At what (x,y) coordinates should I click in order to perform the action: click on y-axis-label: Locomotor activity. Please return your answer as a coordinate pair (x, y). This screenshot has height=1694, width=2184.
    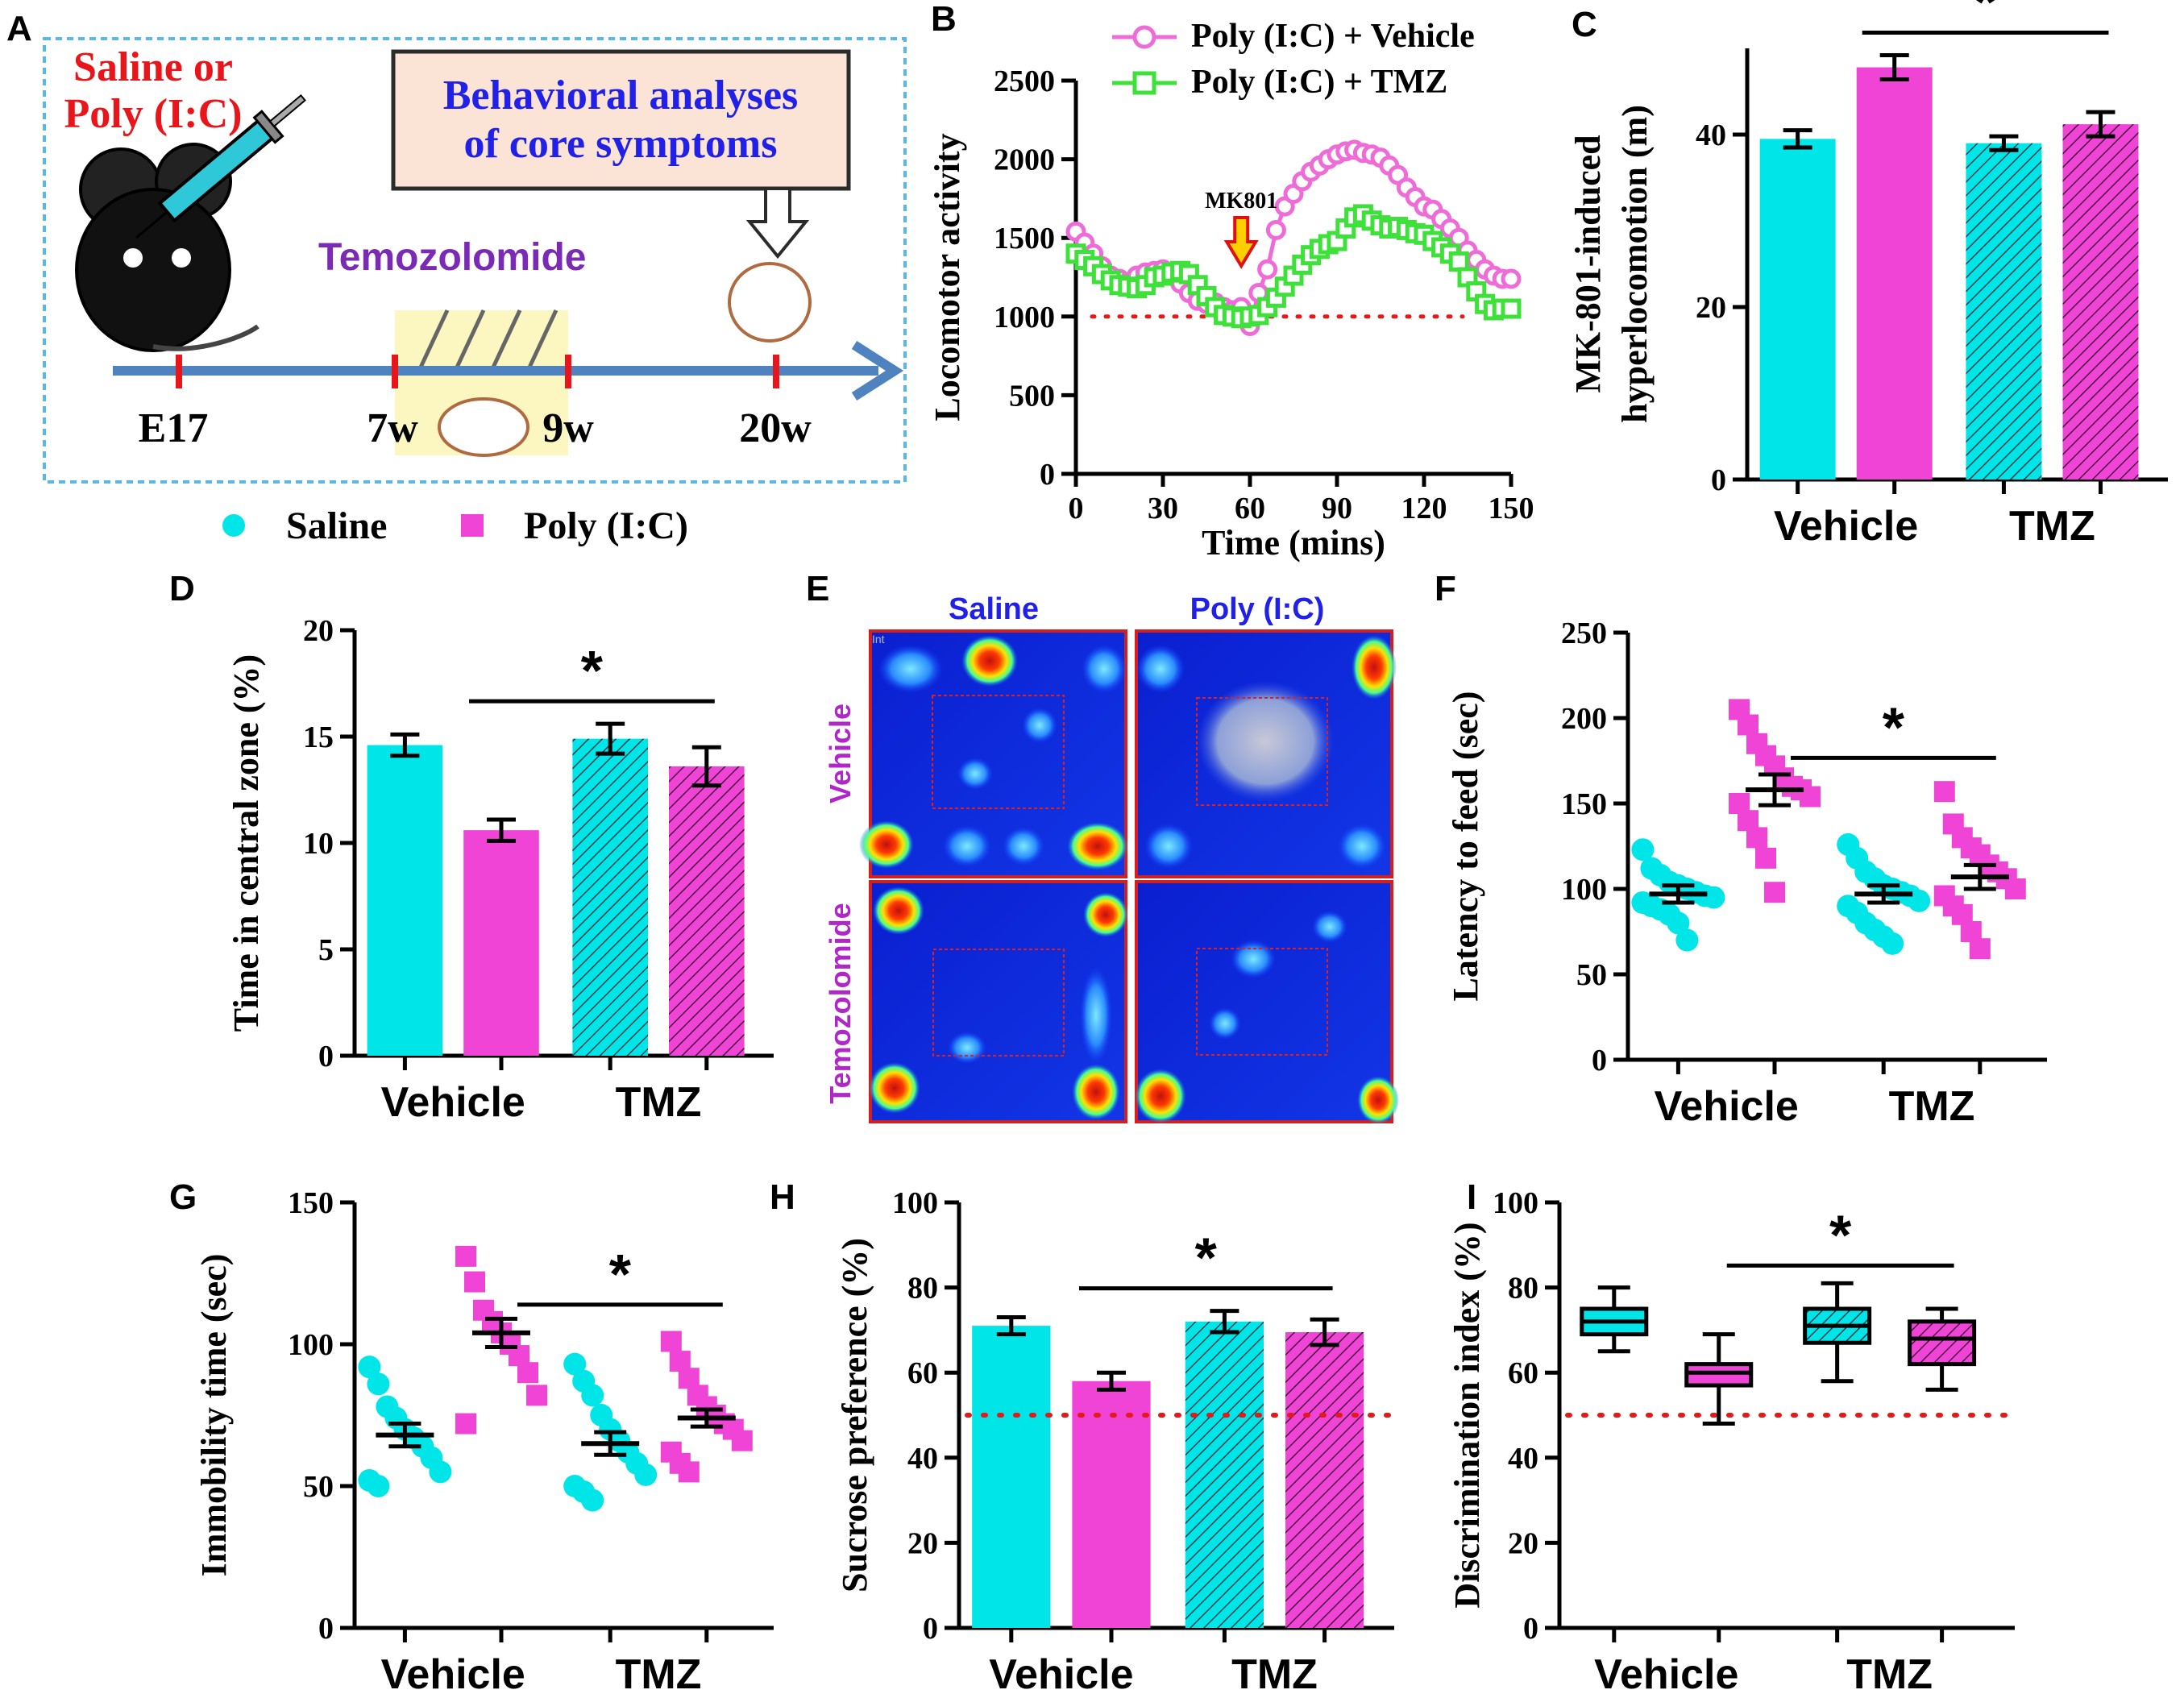
    Looking at the image, I should click on (947, 277).